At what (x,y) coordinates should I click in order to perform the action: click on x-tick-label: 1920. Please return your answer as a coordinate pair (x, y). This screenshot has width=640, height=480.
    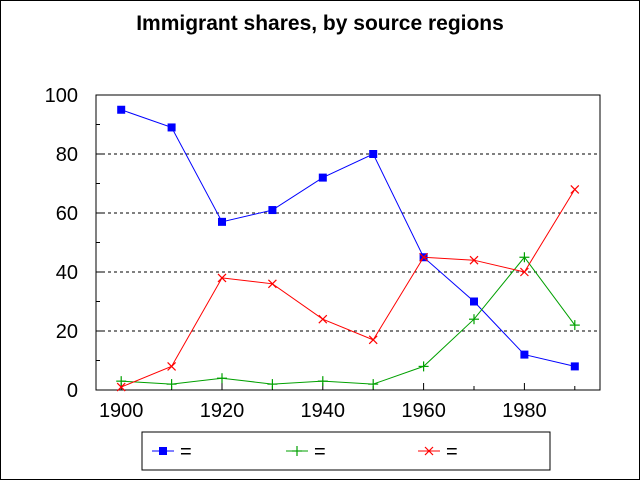
    Looking at the image, I should click on (222, 411).